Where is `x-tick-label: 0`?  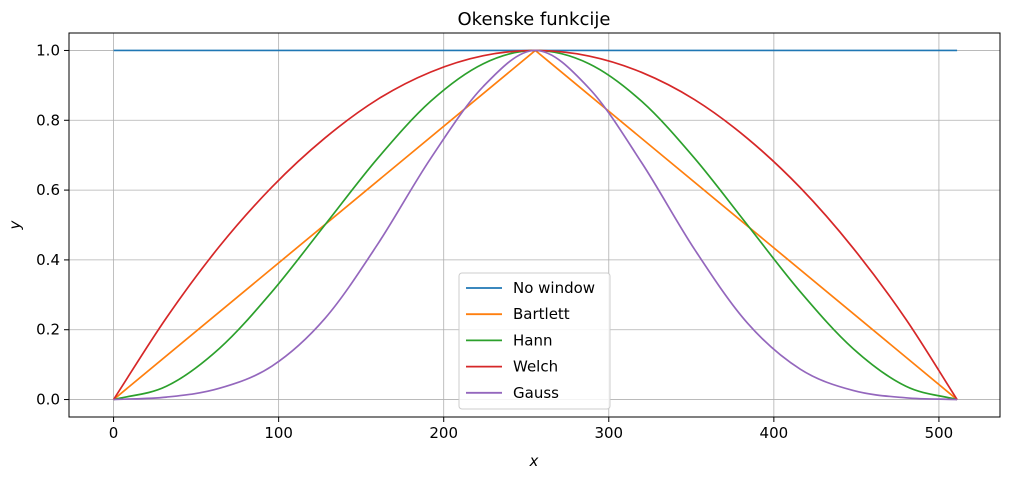 x-tick-label: 0 is located at coordinates (114, 433).